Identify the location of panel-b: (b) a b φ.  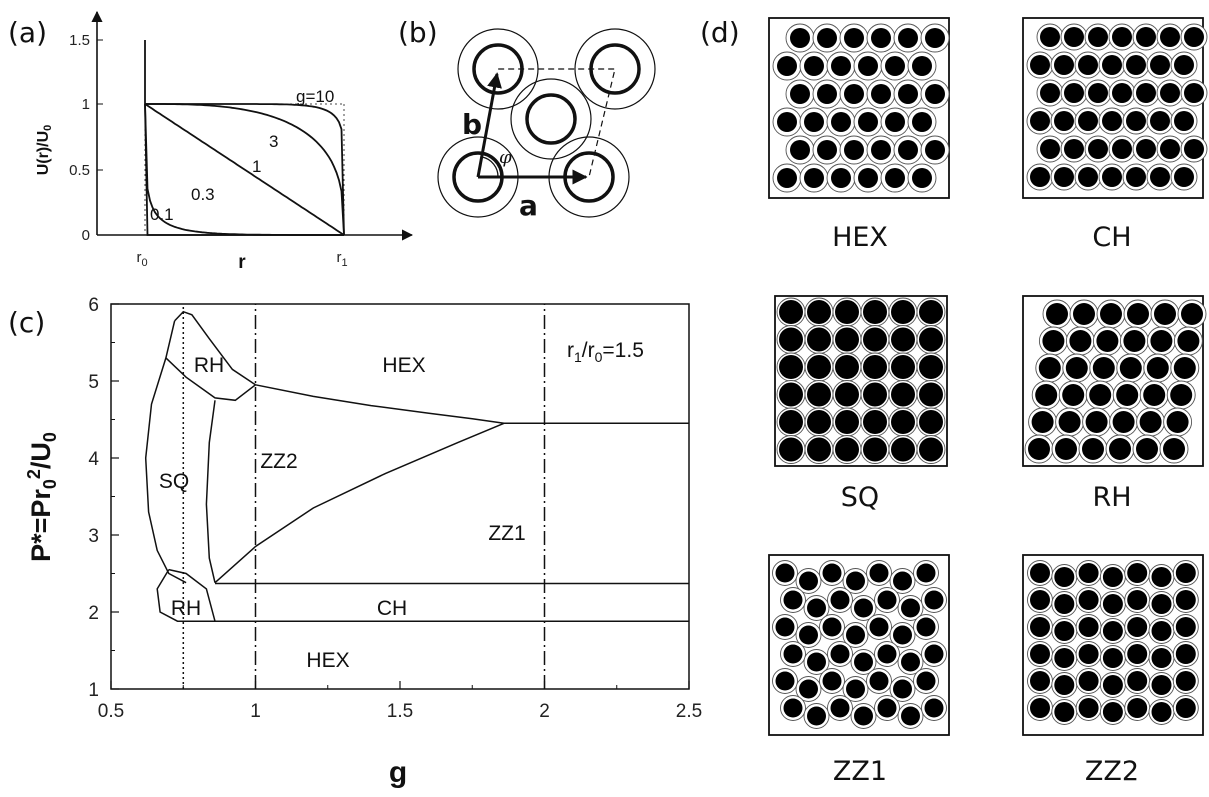
(527, 119).